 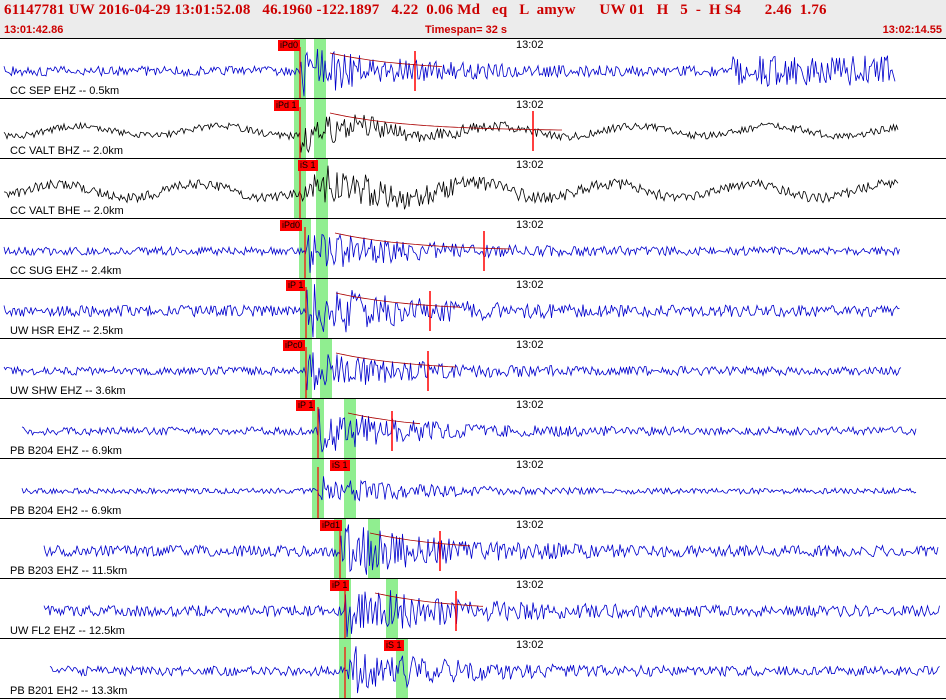 What do you see at coordinates (65, 91) in the screenshot?
I see `station-channel-label: CC SEP EHZ -- 0.5km` at bounding box center [65, 91].